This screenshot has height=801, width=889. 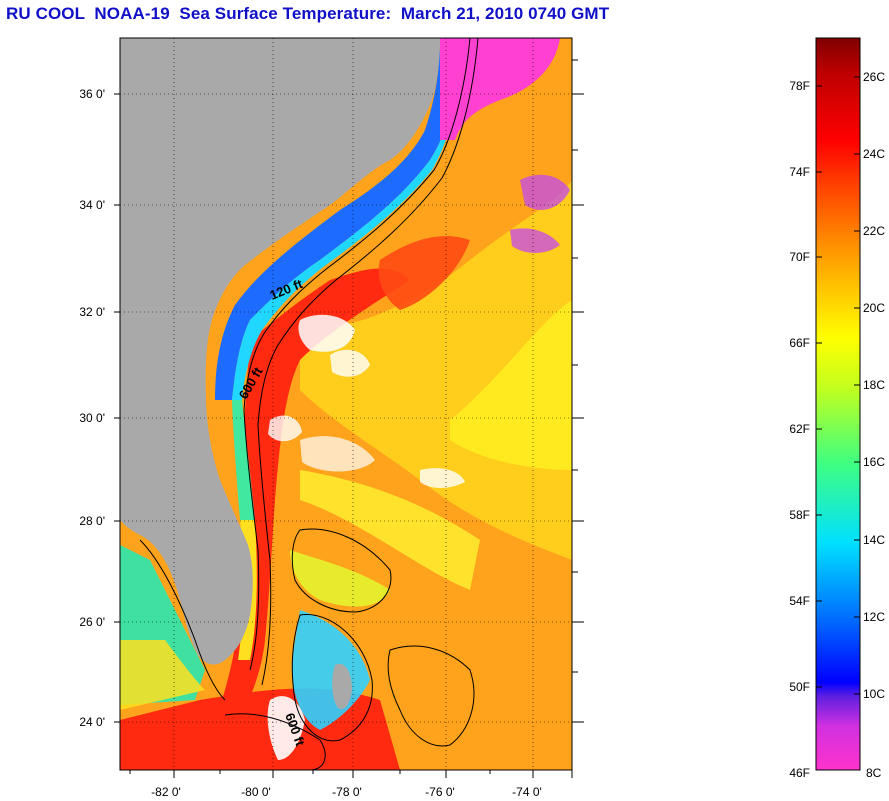 What do you see at coordinates (92, 722) in the screenshot?
I see `lat-label: 24 0'` at bounding box center [92, 722].